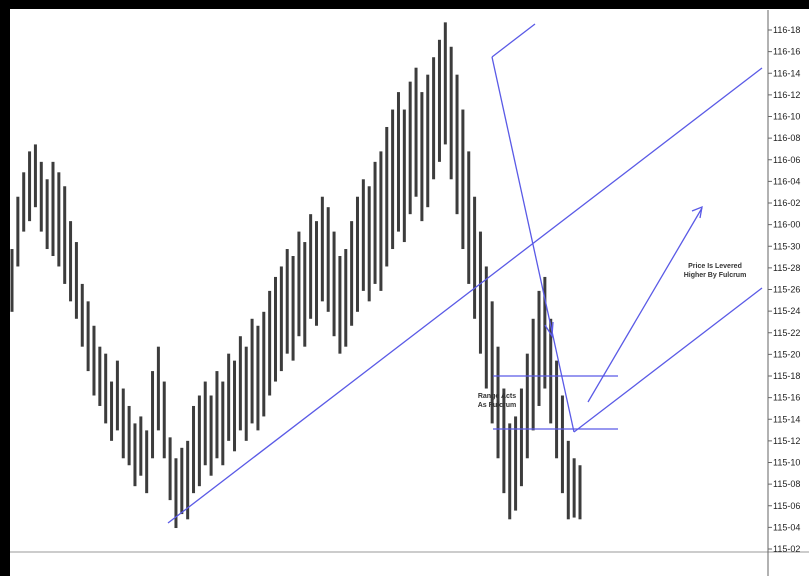  I want to click on trendline-top-stub, so click(513, 40).